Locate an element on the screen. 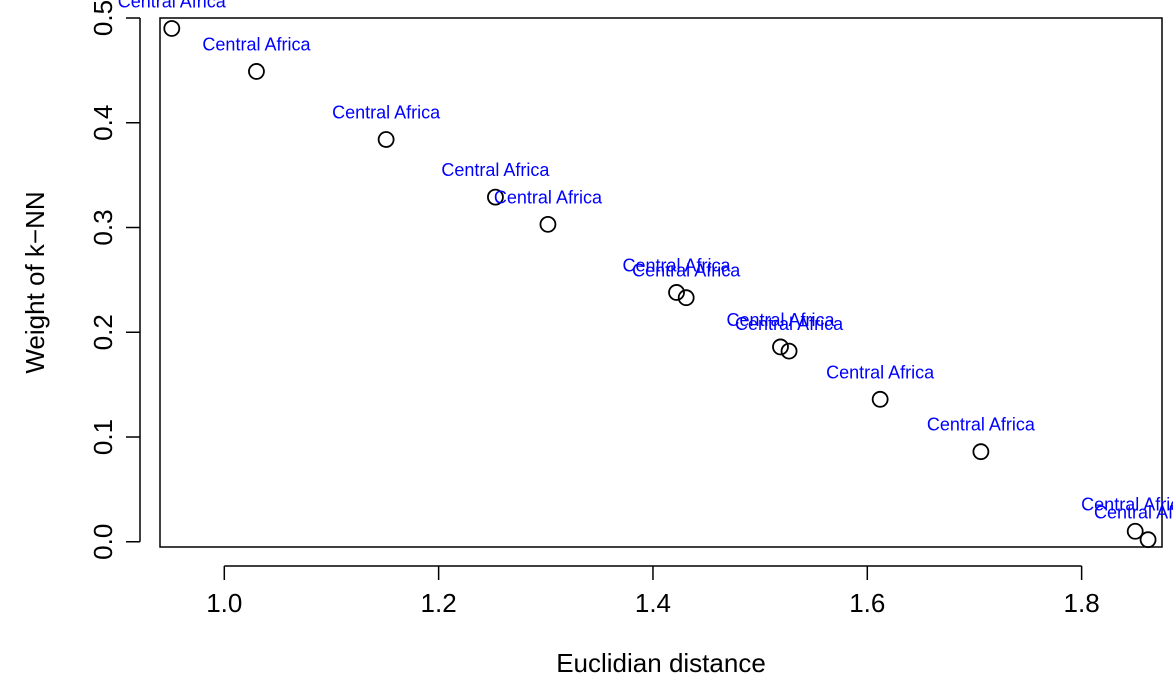 This screenshot has width=1173, height=681. x-tick-label: 1.2 is located at coordinates (439, 603).